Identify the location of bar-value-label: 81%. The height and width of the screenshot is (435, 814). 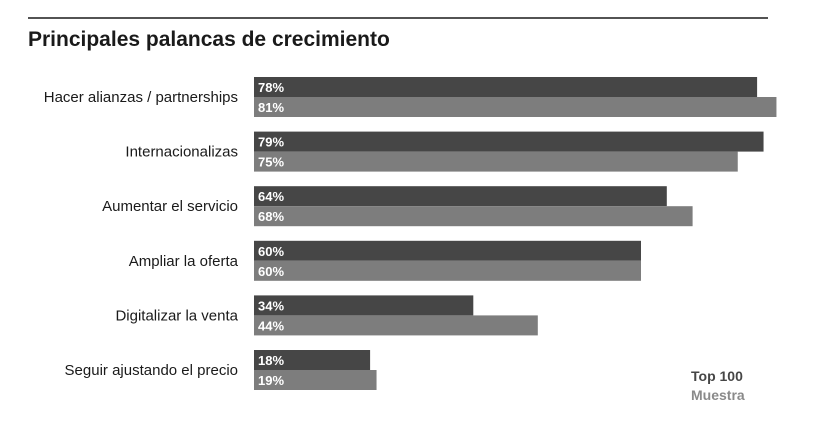
(271, 107).